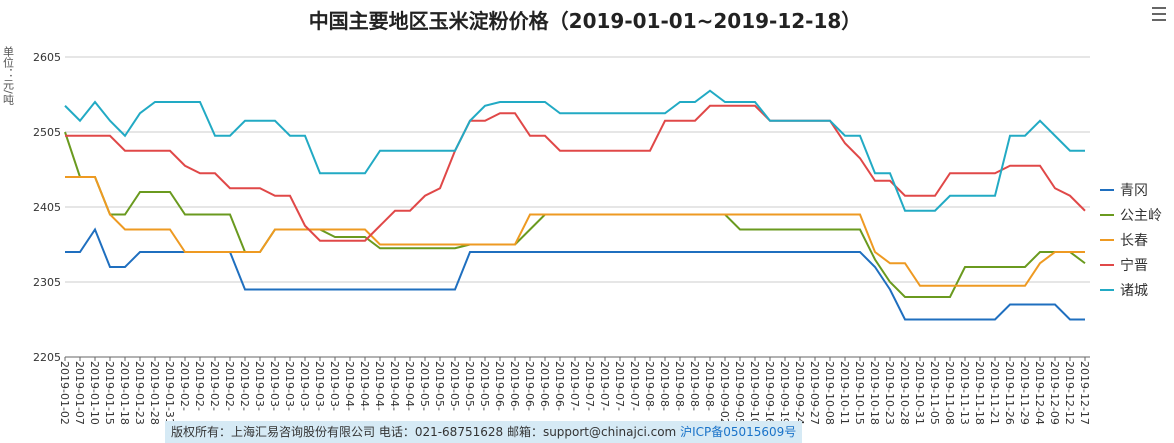  Describe the element at coordinates (139, 393) in the screenshot. I see `x-tick-label: 2019-01-23` at that location.